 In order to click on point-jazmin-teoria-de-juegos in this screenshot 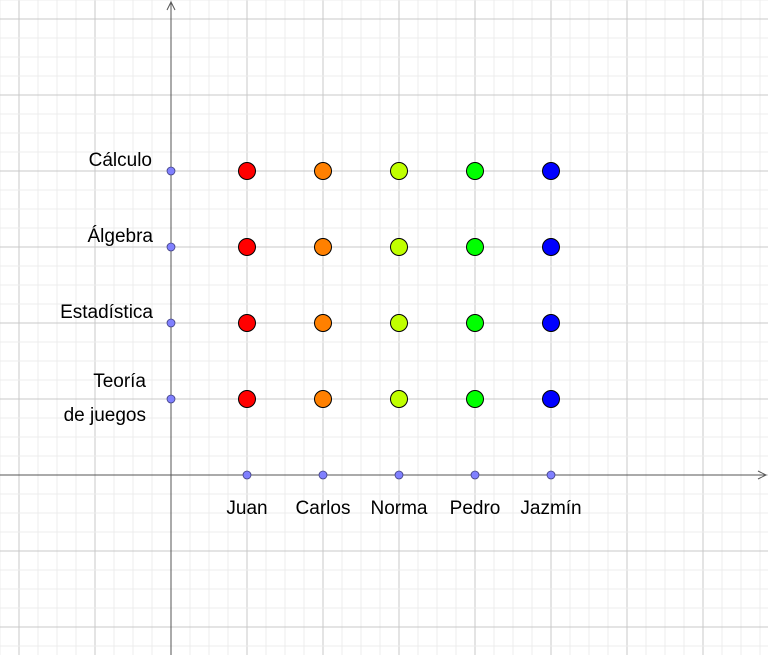, I will do `click(551, 399)`.